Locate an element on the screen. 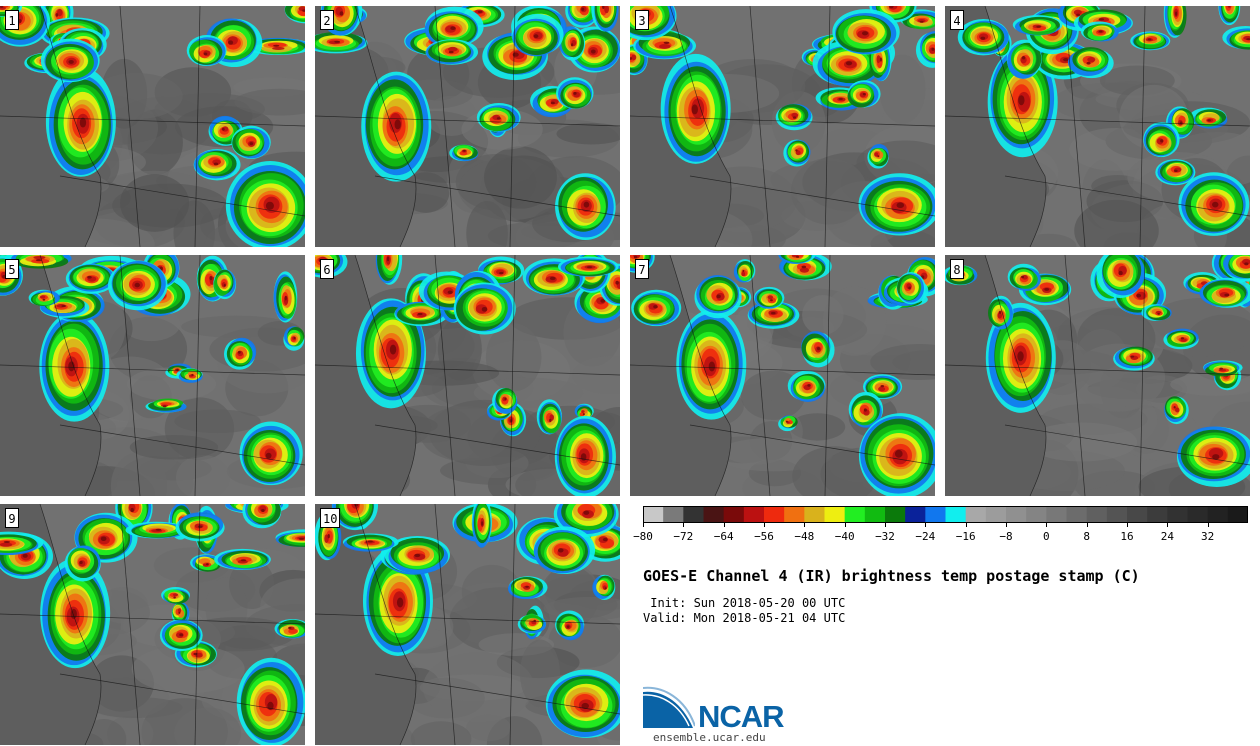 The height and width of the screenshot is (746, 1260). colorbar-tick-label: −24 is located at coordinates (925, 536).